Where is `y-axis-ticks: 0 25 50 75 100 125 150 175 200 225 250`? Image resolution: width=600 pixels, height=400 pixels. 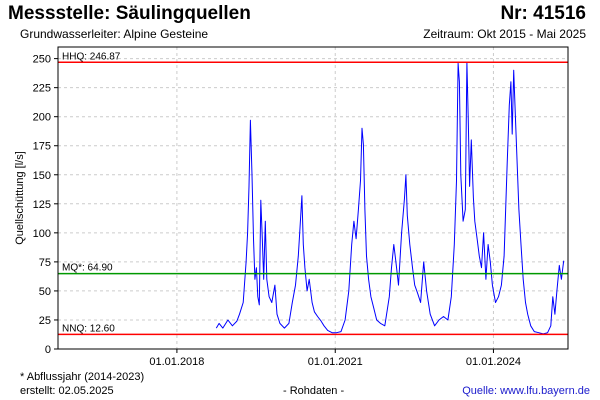 y-axis-ticks: 0 25 50 75 100 125 150 175 200 225 250 is located at coordinates (45, 205).